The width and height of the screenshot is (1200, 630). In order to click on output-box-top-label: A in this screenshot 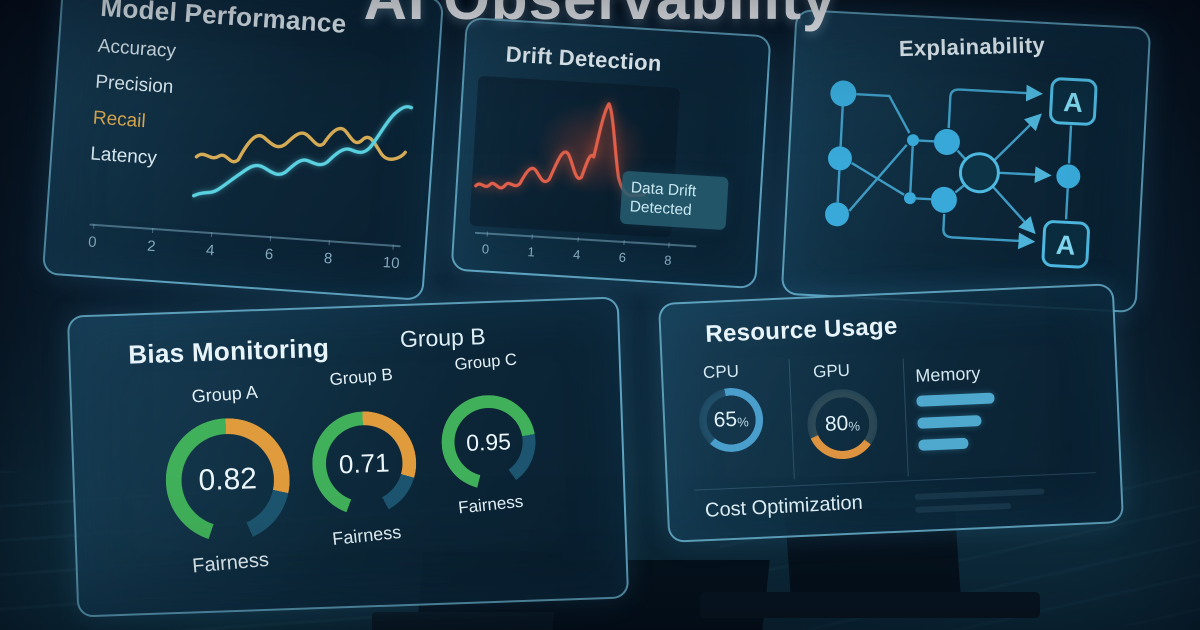, I will do `click(1073, 102)`.